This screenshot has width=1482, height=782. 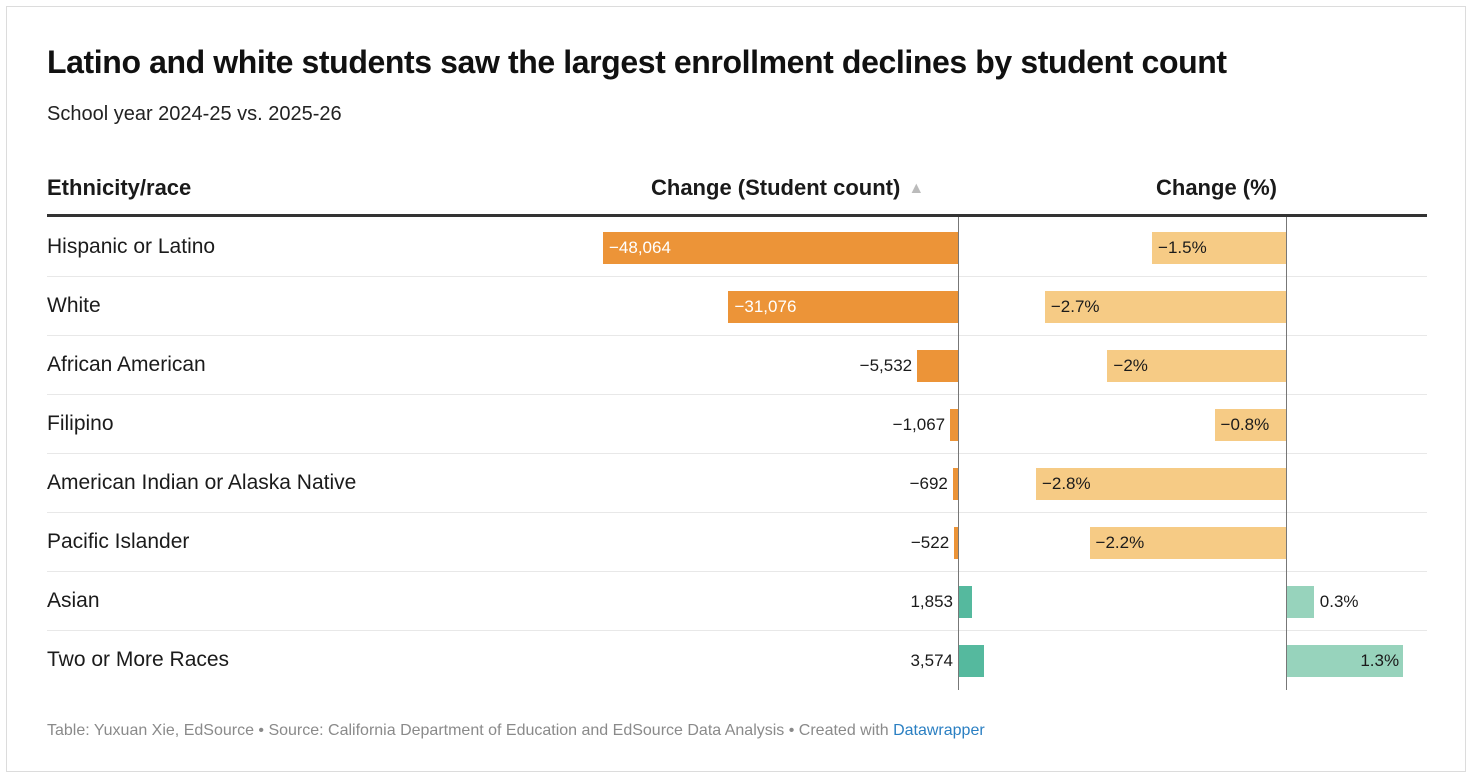 I want to click on row-label: Asian, so click(x=73, y=600).